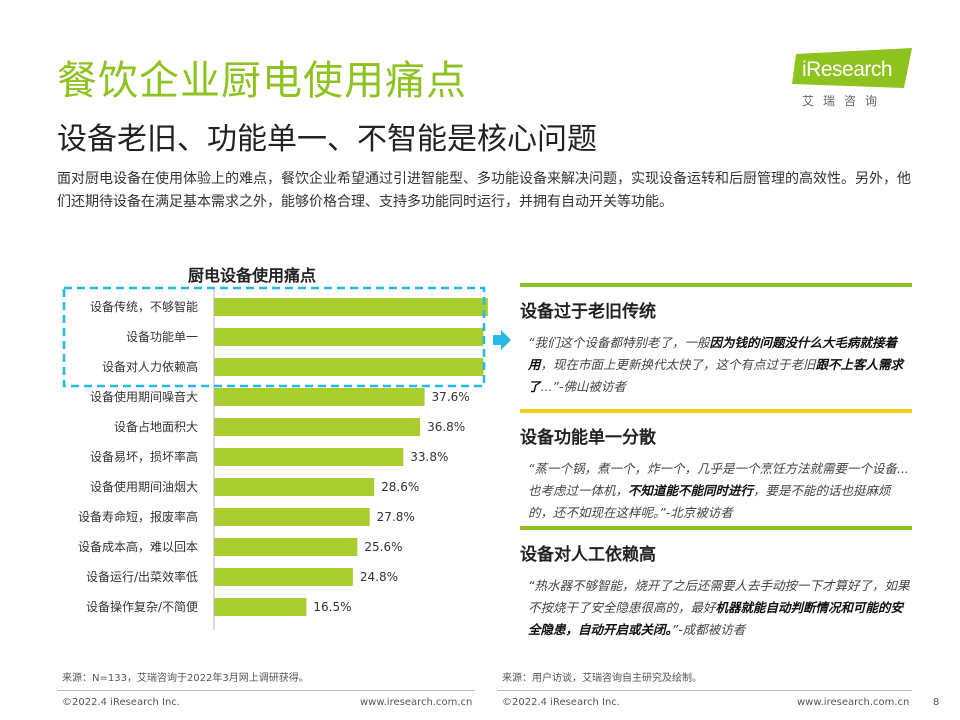 This screenshot has width=960, height=720. What do you see at coordinates (144, 396) in the screenshot?
I see `category-label: 设备使用期间噪音大` at bounding box center [144, 396].